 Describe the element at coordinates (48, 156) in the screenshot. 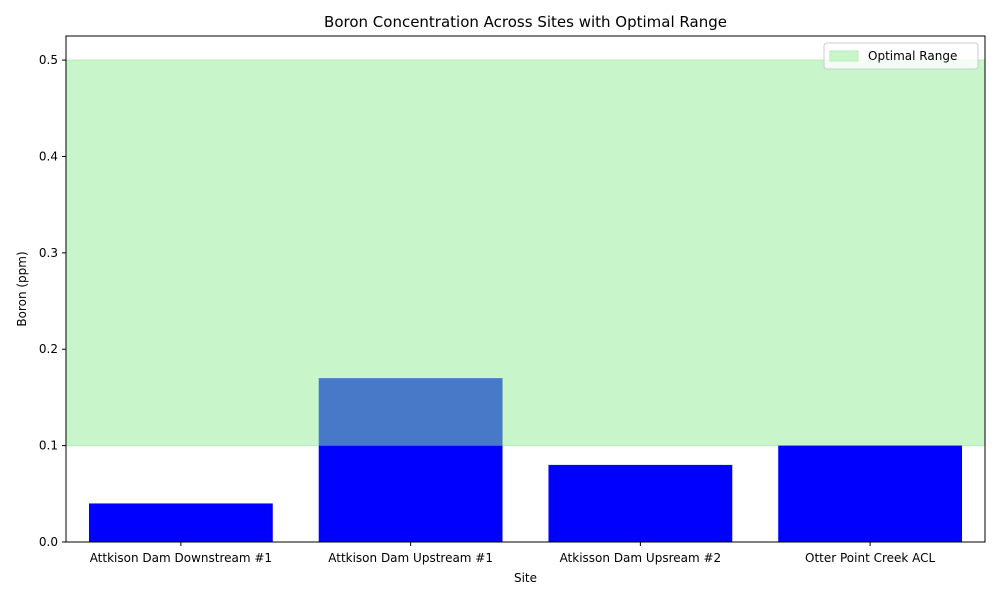

I see `y-tick-label: 0.4` at that location.